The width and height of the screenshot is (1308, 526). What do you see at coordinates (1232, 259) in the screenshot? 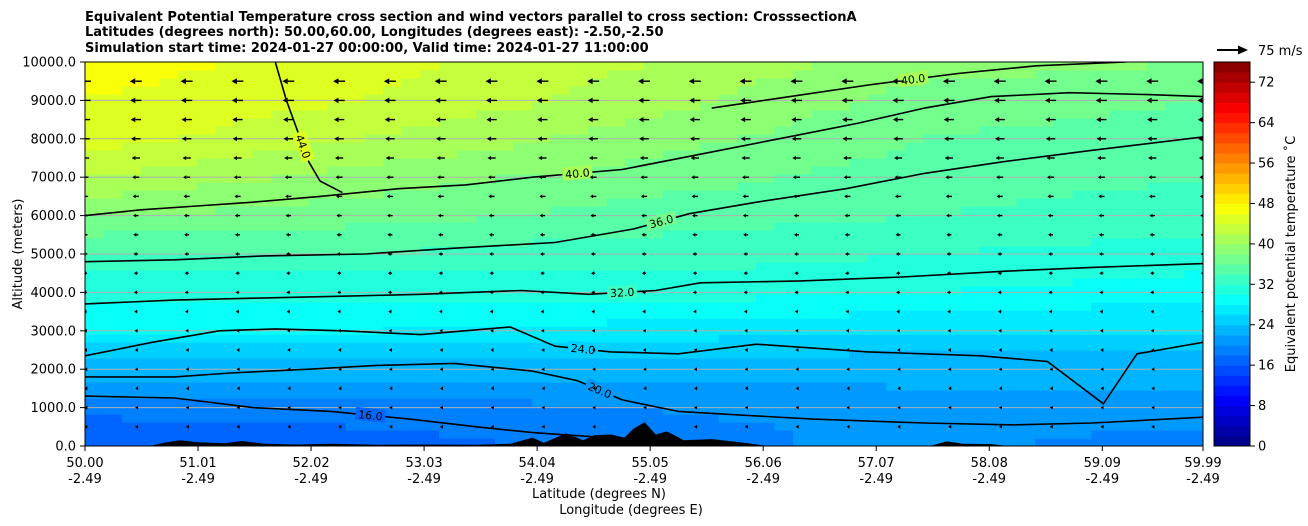
I see `colorbar-band` at bounding box center [1232, 259].